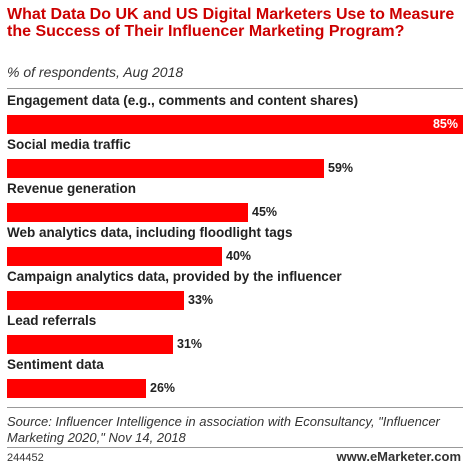 The height and width of the screenshot is (471, 470). I want to click on category-label: Sentiment data, so click(55, 364).